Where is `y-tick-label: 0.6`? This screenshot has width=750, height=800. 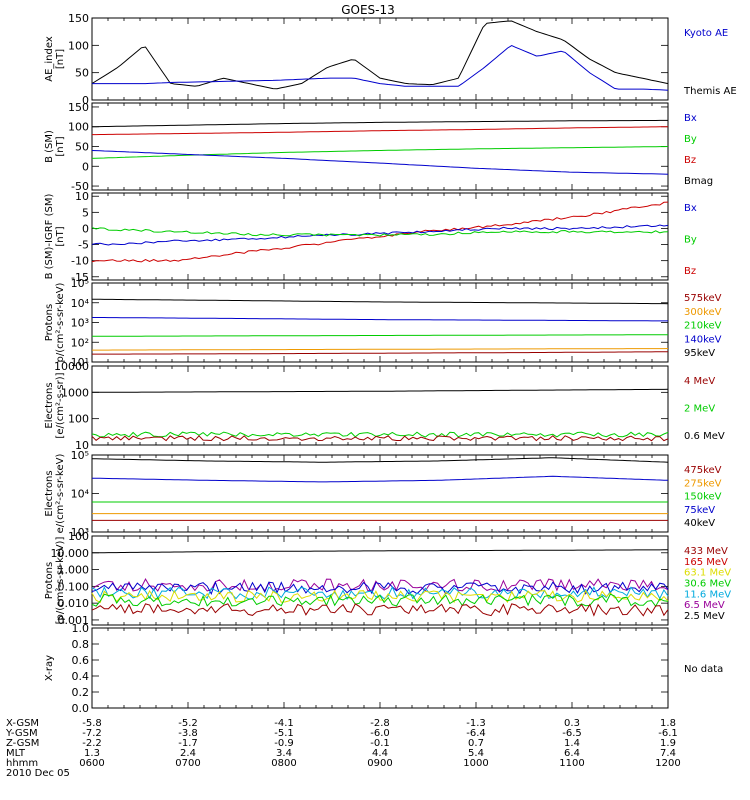 y-tick-label: 0.6 is located at coordinates (81, 660).